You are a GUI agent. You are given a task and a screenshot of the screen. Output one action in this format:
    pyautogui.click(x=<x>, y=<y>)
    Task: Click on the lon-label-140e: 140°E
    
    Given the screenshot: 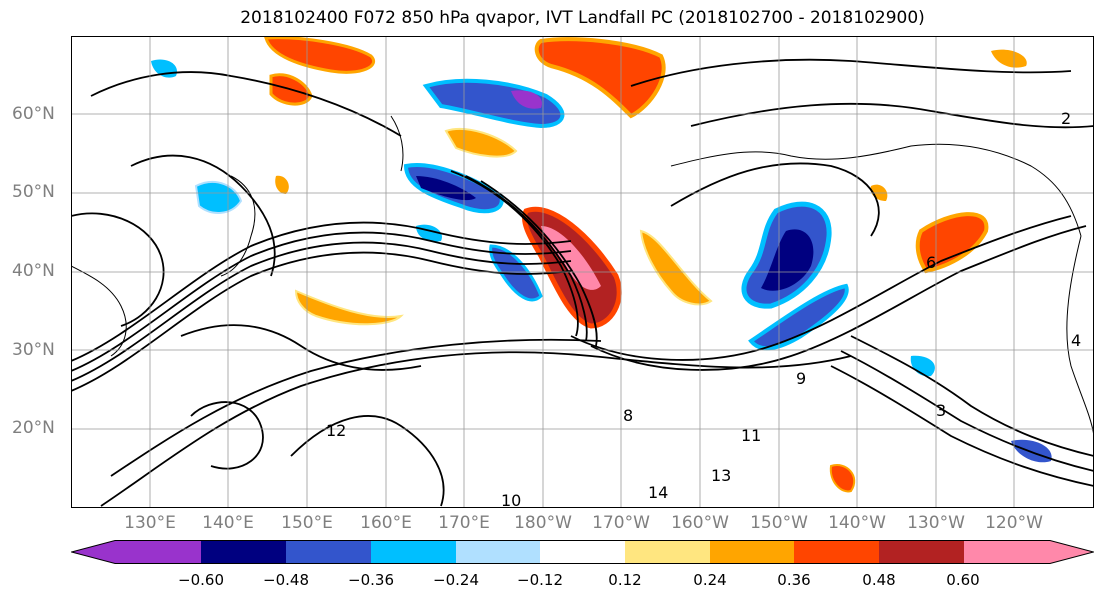 What is the action you would take?
    pyautogui.click(x=228, y=523)
    